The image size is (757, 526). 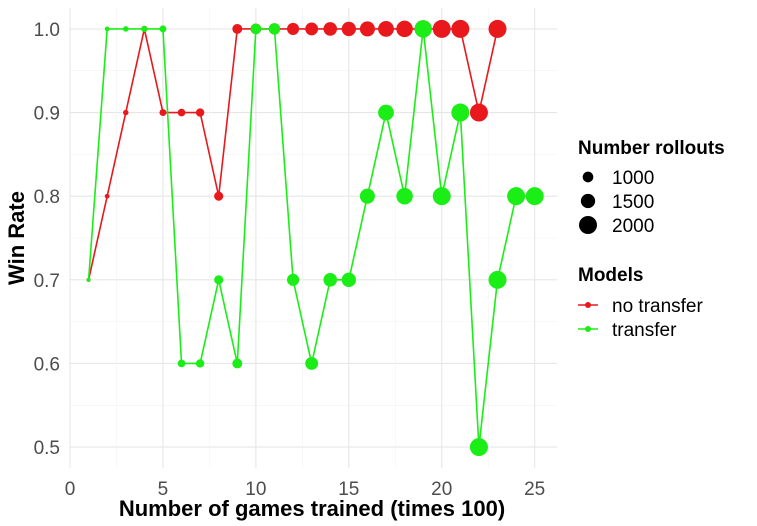 What do you see at coordinates (70, 489) in the screenshot?
I see `x-tick-label: 0` at bounding box center [70, 489].